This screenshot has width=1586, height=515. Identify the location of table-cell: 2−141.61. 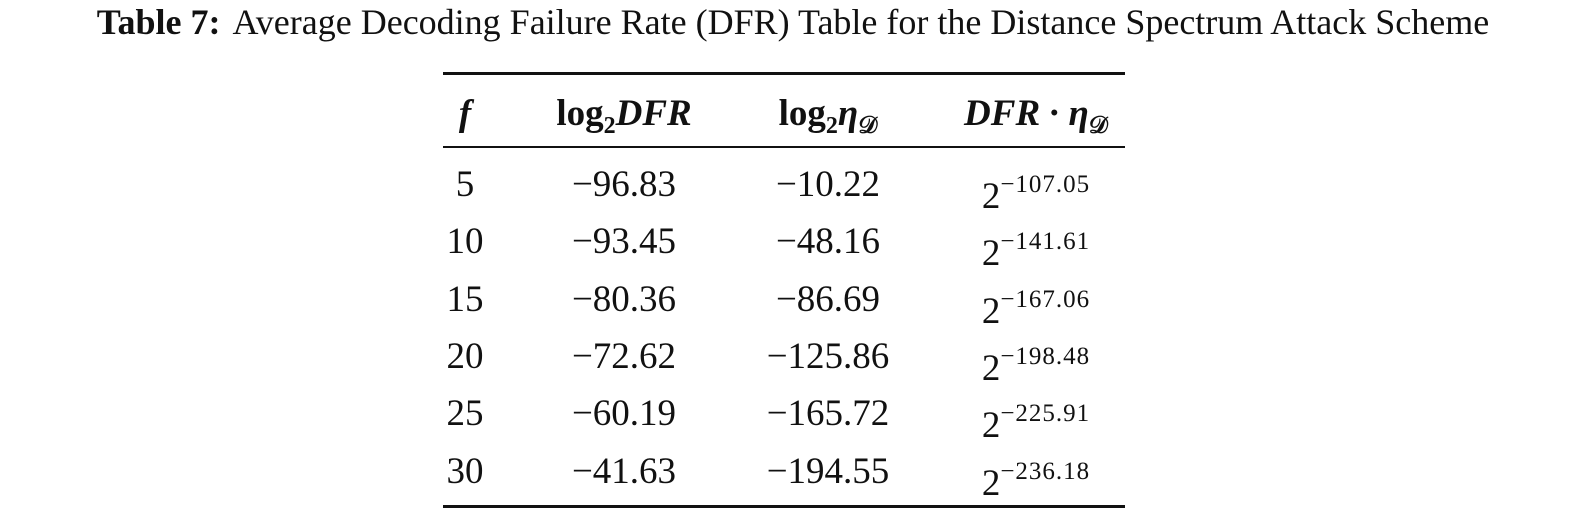
(1036, 248).